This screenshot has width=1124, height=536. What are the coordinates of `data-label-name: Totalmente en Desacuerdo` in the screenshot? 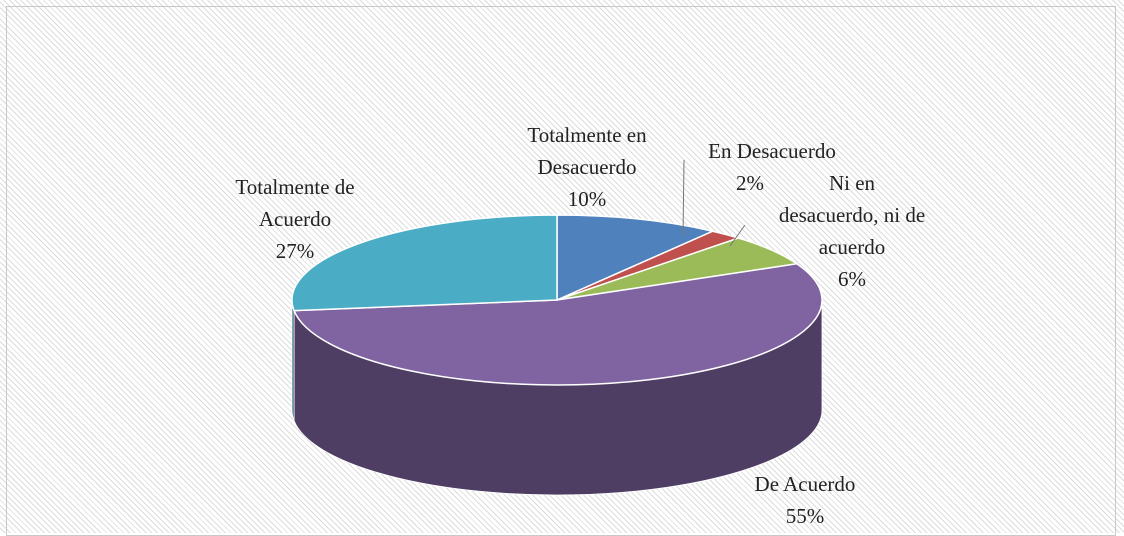 It's located at (587, 151).